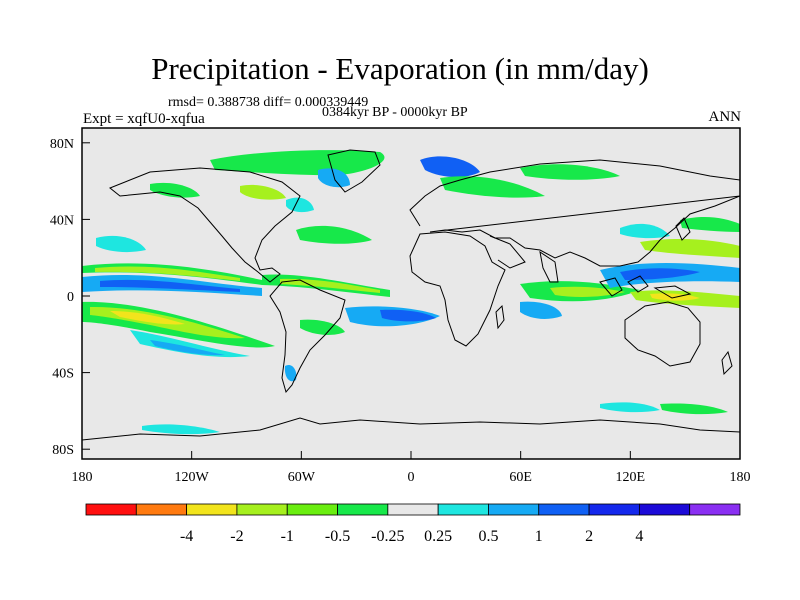 The width and height of the screenshot is (800, 600). Describe the element at coordinates (574, 213) in the screenshot. I see `europe-asia-coast` at that location.